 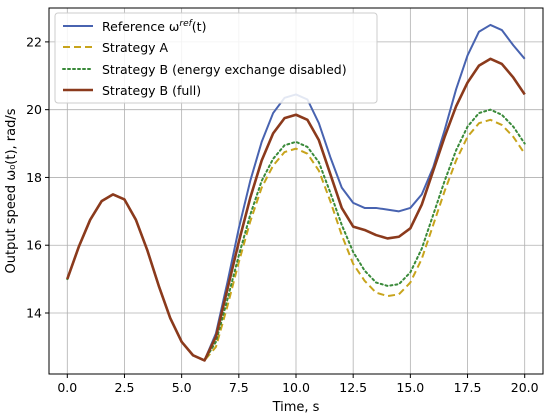 I want to click on x-tick-label: 7.5, so click(x=239, y=387).